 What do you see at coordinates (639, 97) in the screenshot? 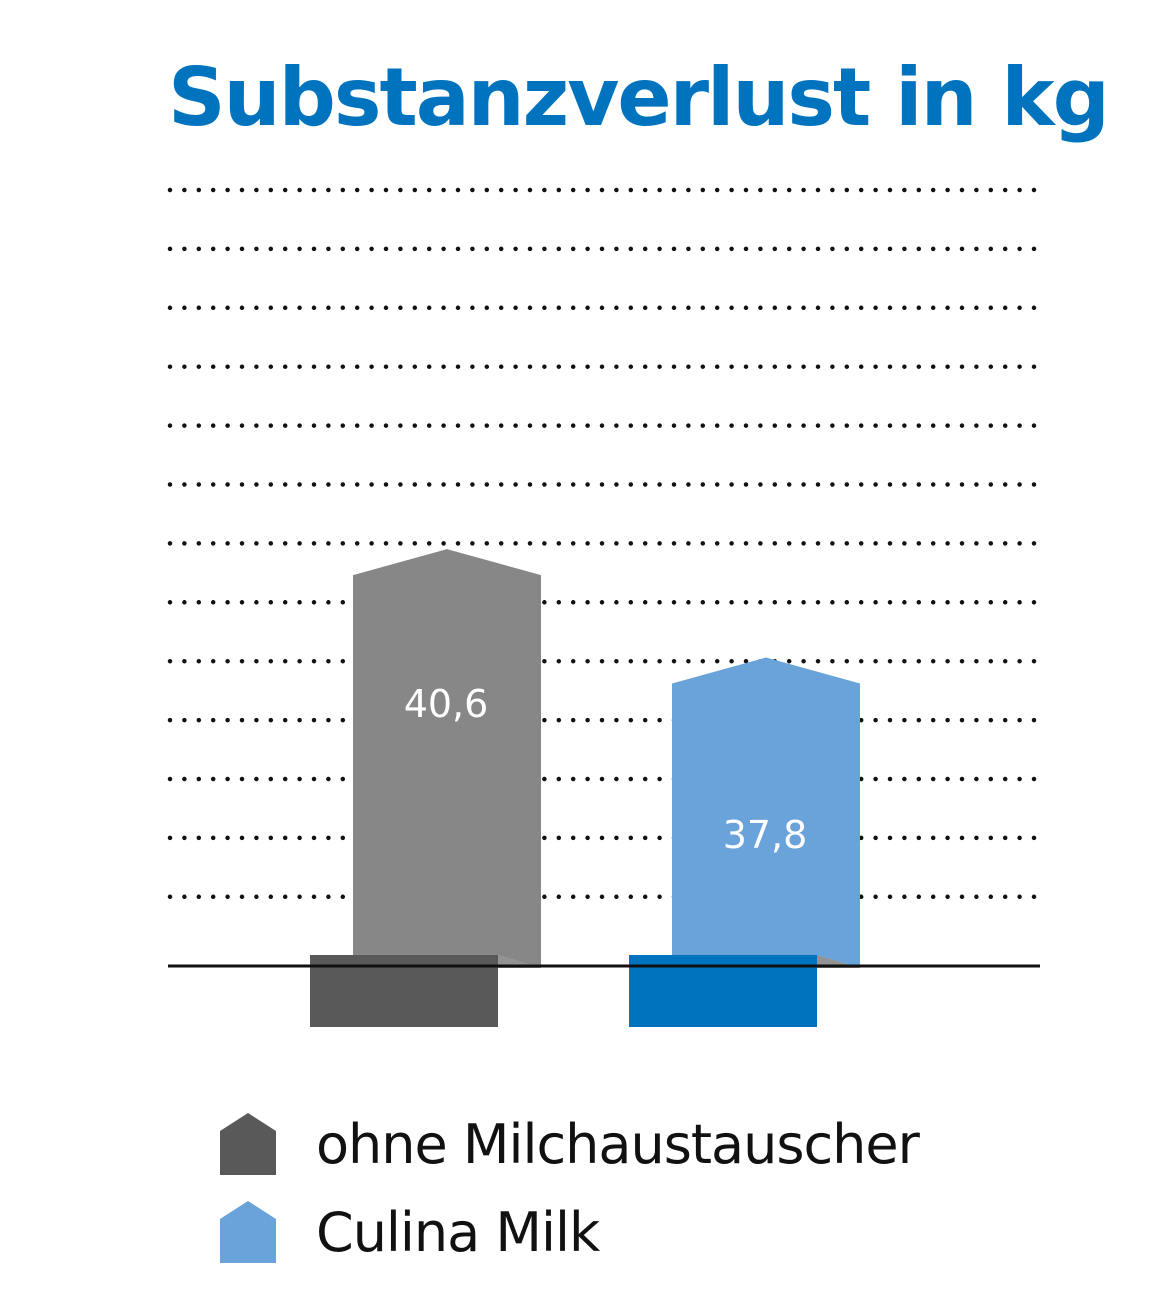
I see `chart-title: Substanzverlust in kg` at bounding box center [639, 97].